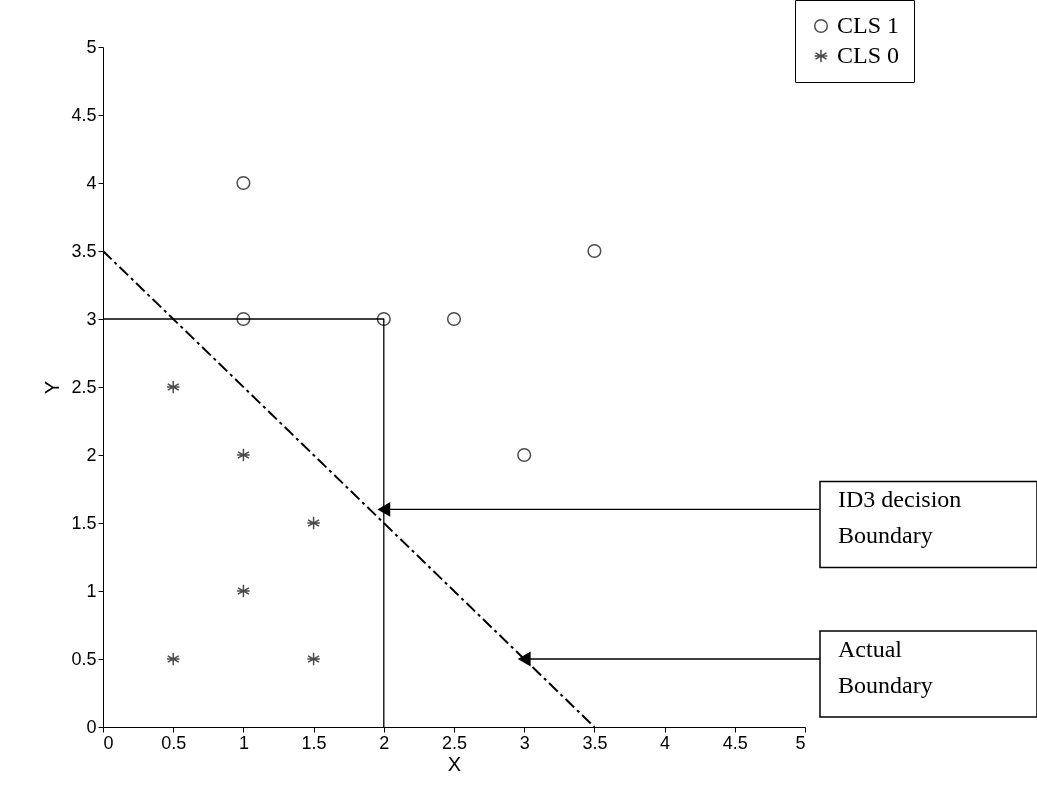 Image resolution: width=1037 pixels, height=796 pixels. What do you see at coordinates (84, 522) in the screenshot?
I see `y-tick-label: 1.5` at bounding box center [84, 522].